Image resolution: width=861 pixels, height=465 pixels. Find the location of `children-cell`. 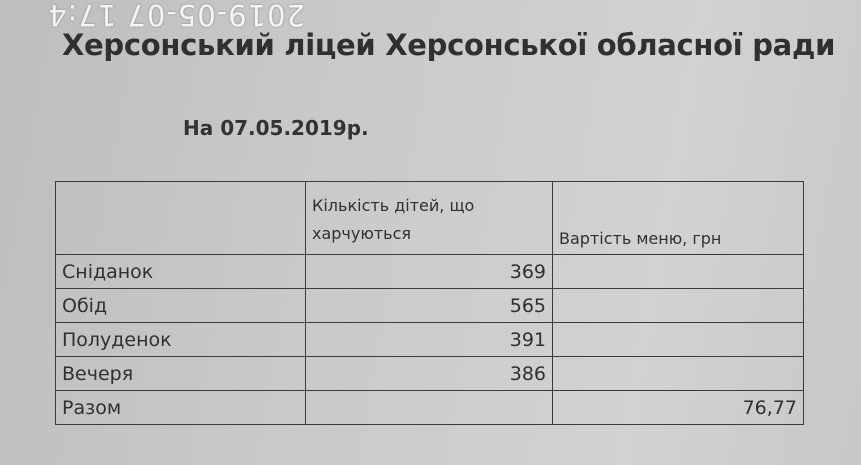

children-cell is located at coordinates (429, 407).